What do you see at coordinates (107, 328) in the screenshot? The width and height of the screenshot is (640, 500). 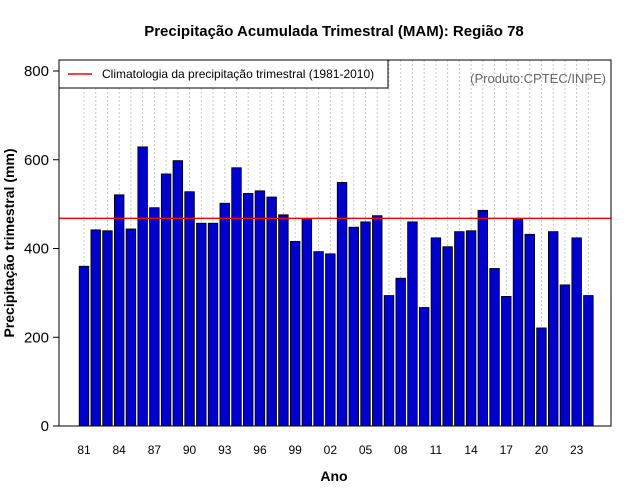 I see `bar-1983` at bounding box center [107, 328].